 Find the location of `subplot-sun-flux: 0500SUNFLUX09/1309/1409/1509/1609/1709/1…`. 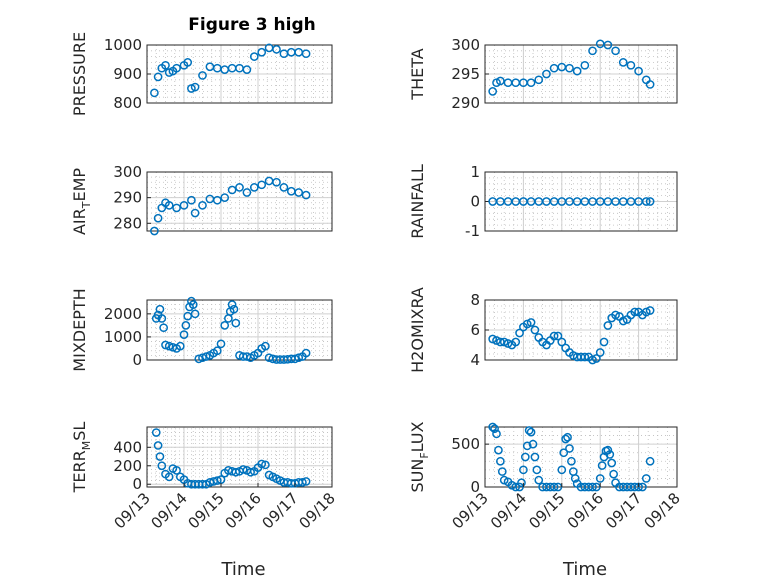

subplot-sun-flux: 0500SUNFLUX09/1309/1409/1509/1609/1709/1… is located at coordinates (546, 500).